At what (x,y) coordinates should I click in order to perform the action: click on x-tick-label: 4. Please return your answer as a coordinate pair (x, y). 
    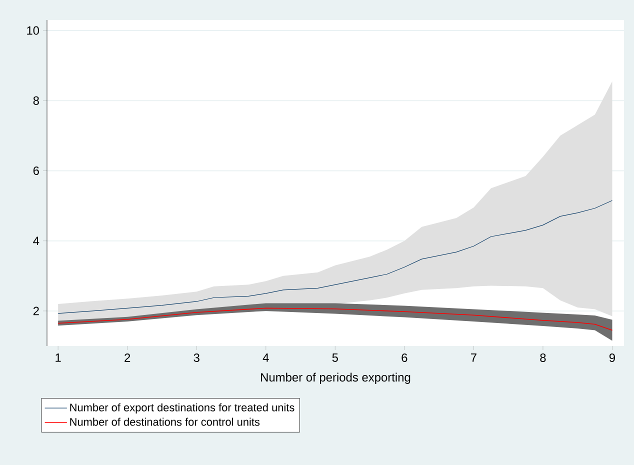
    Looking at the image, I should click on (265, 358).